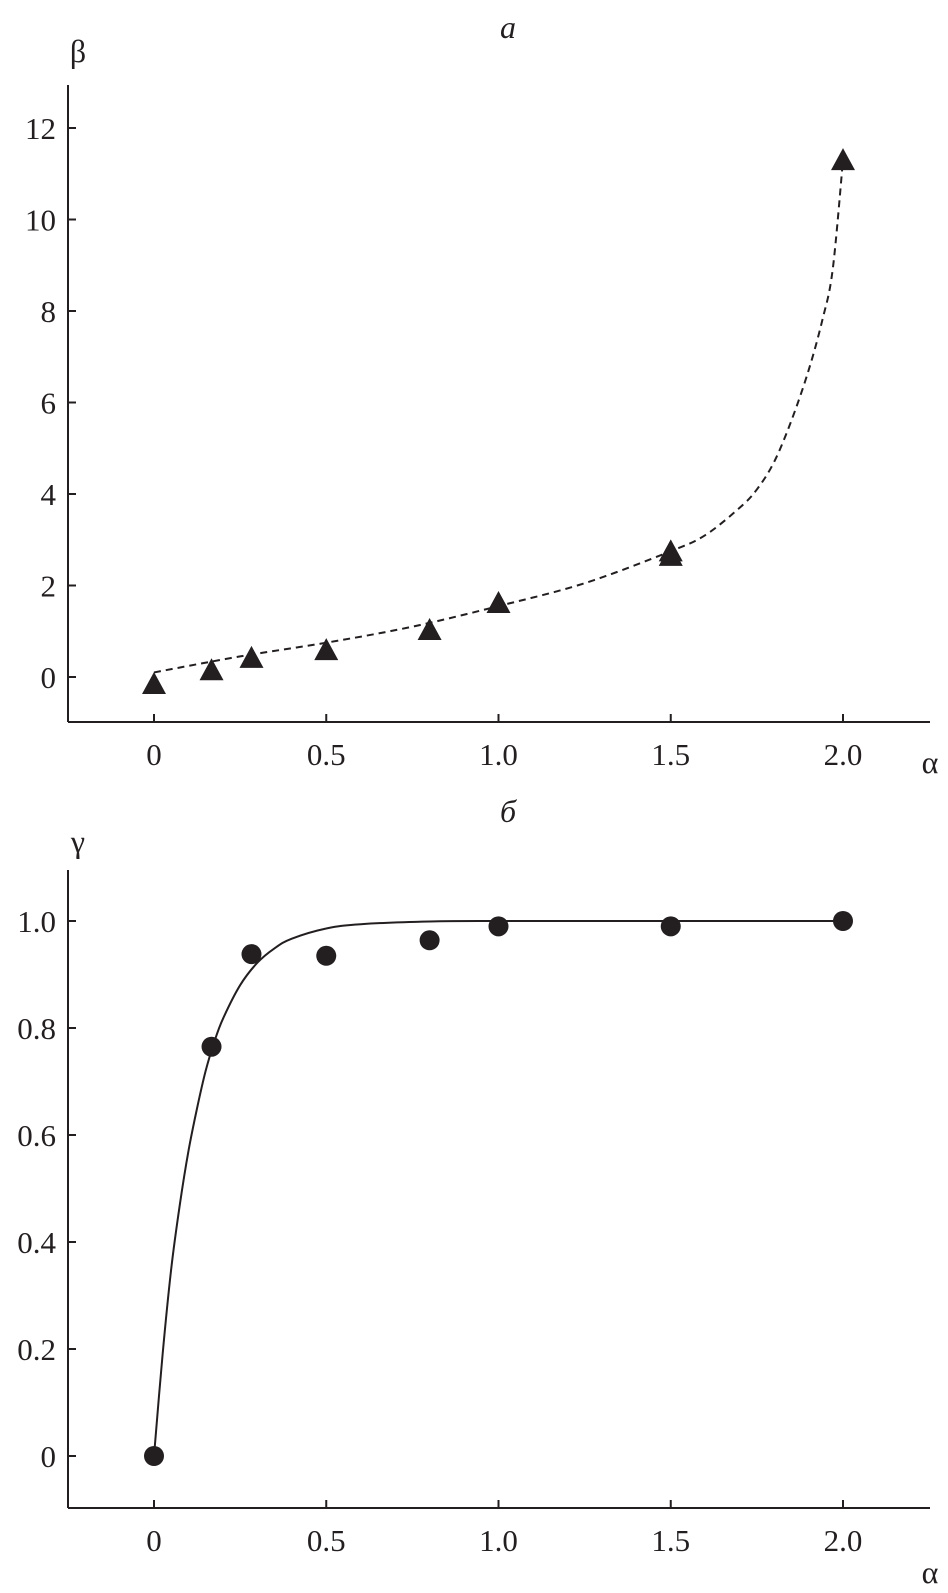 The height and width of the screenshot is (1593, 948). I want to click on y-tick-label: 8, so click(49, 311).